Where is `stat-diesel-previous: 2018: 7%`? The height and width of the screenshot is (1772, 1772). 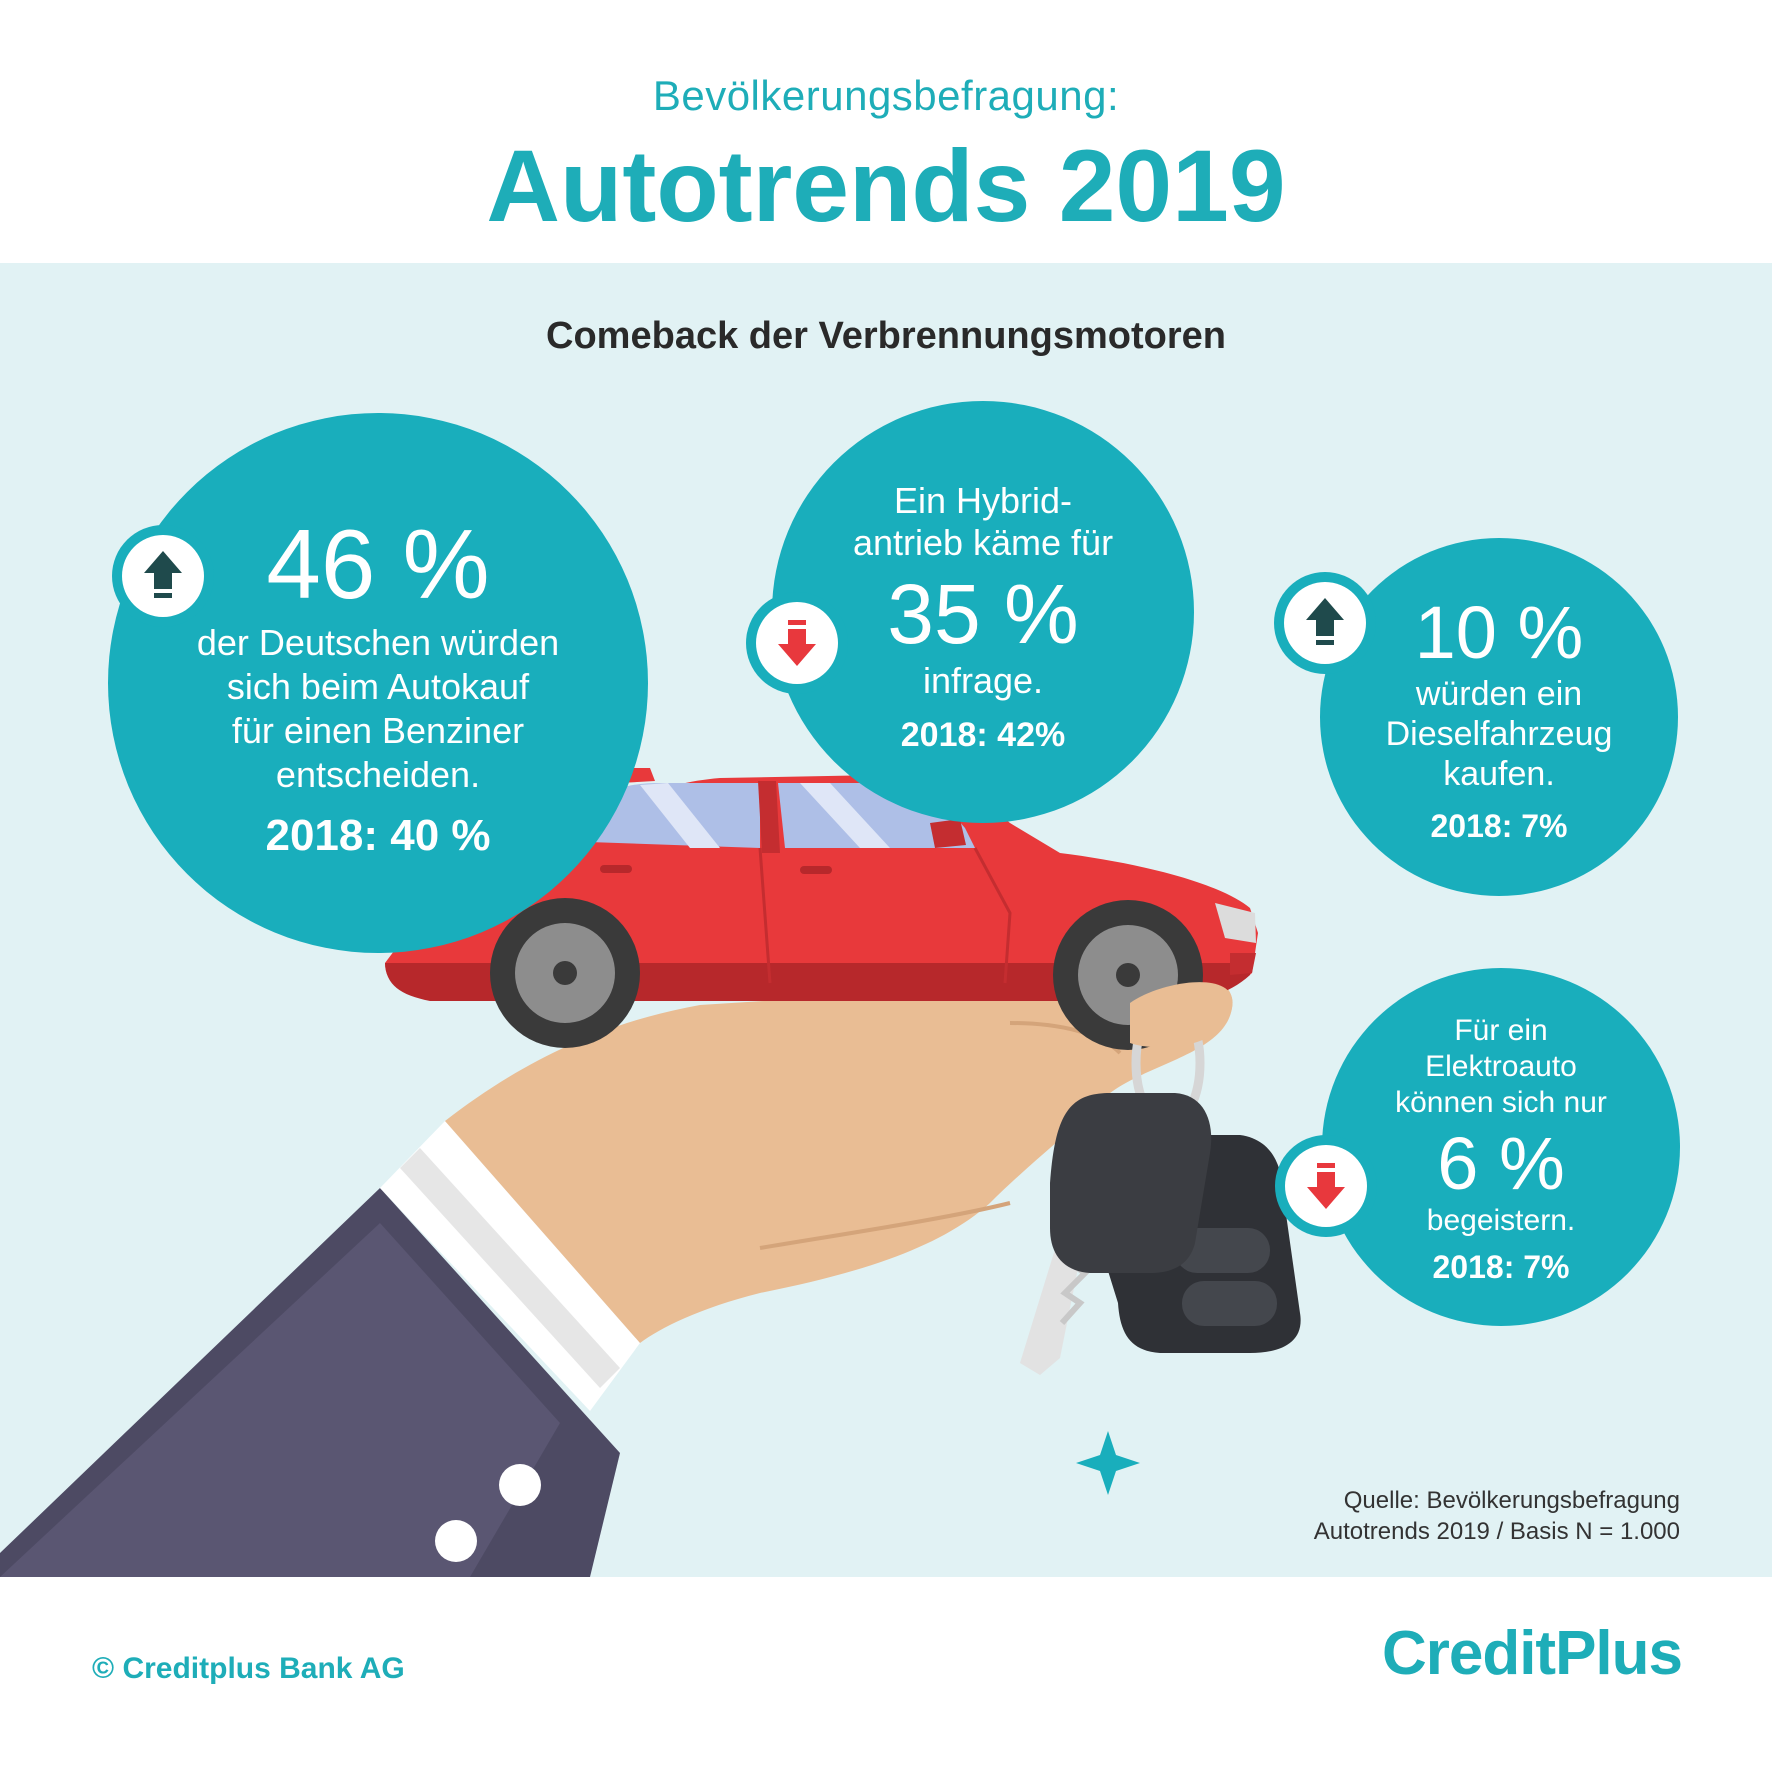 stat-diesel-previous: 2018: 7% is located at coordinates (1499, 825).